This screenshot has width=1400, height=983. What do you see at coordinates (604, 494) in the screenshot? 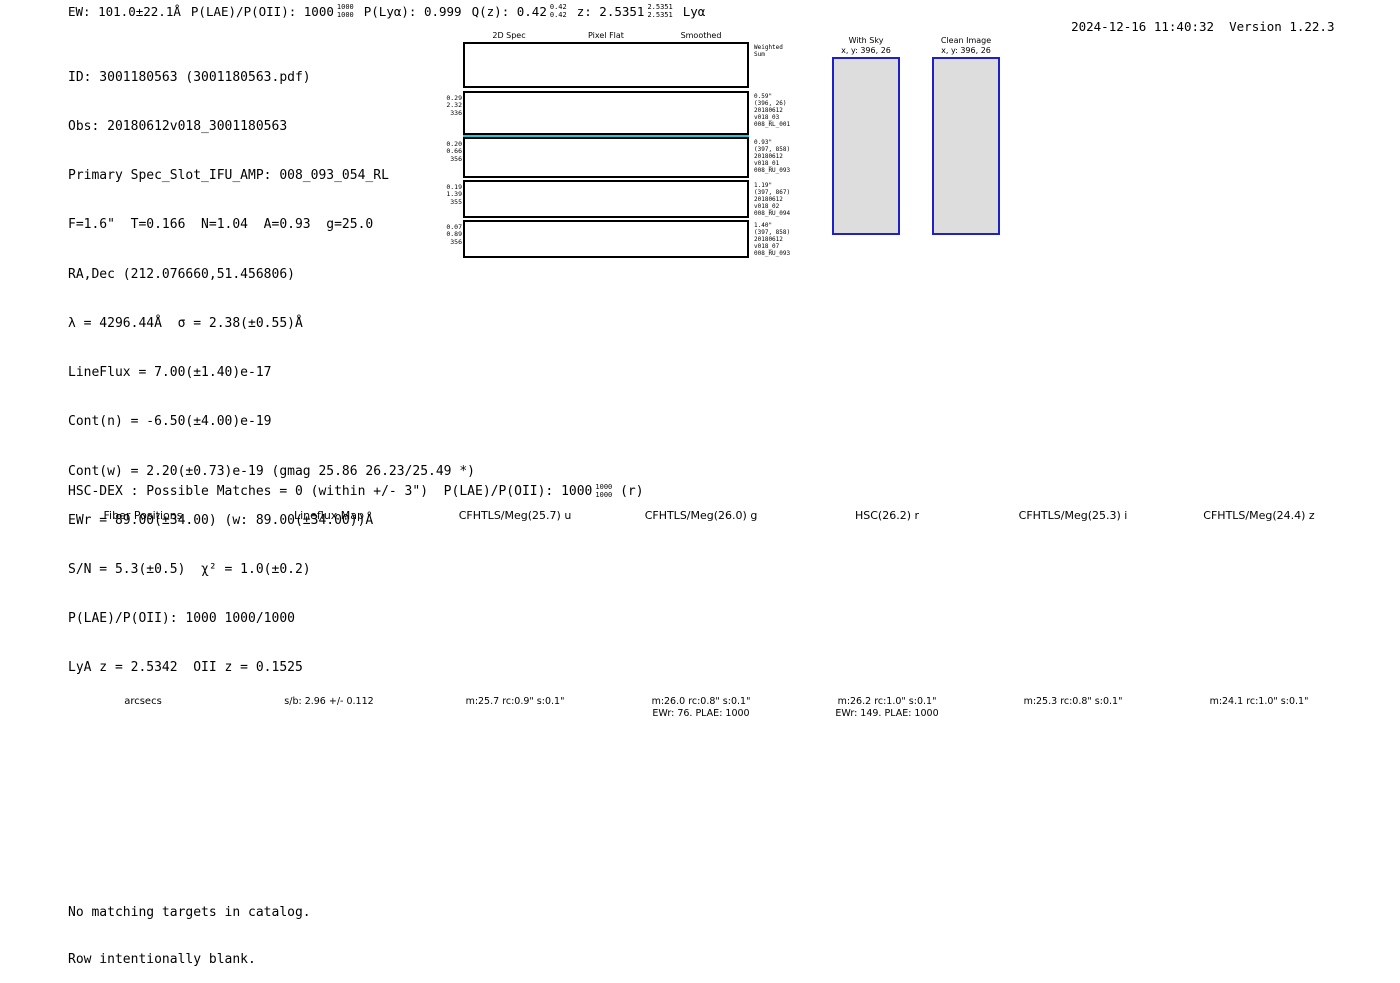
I see `matches-lo: 1000` at bounding box center [604, 494].